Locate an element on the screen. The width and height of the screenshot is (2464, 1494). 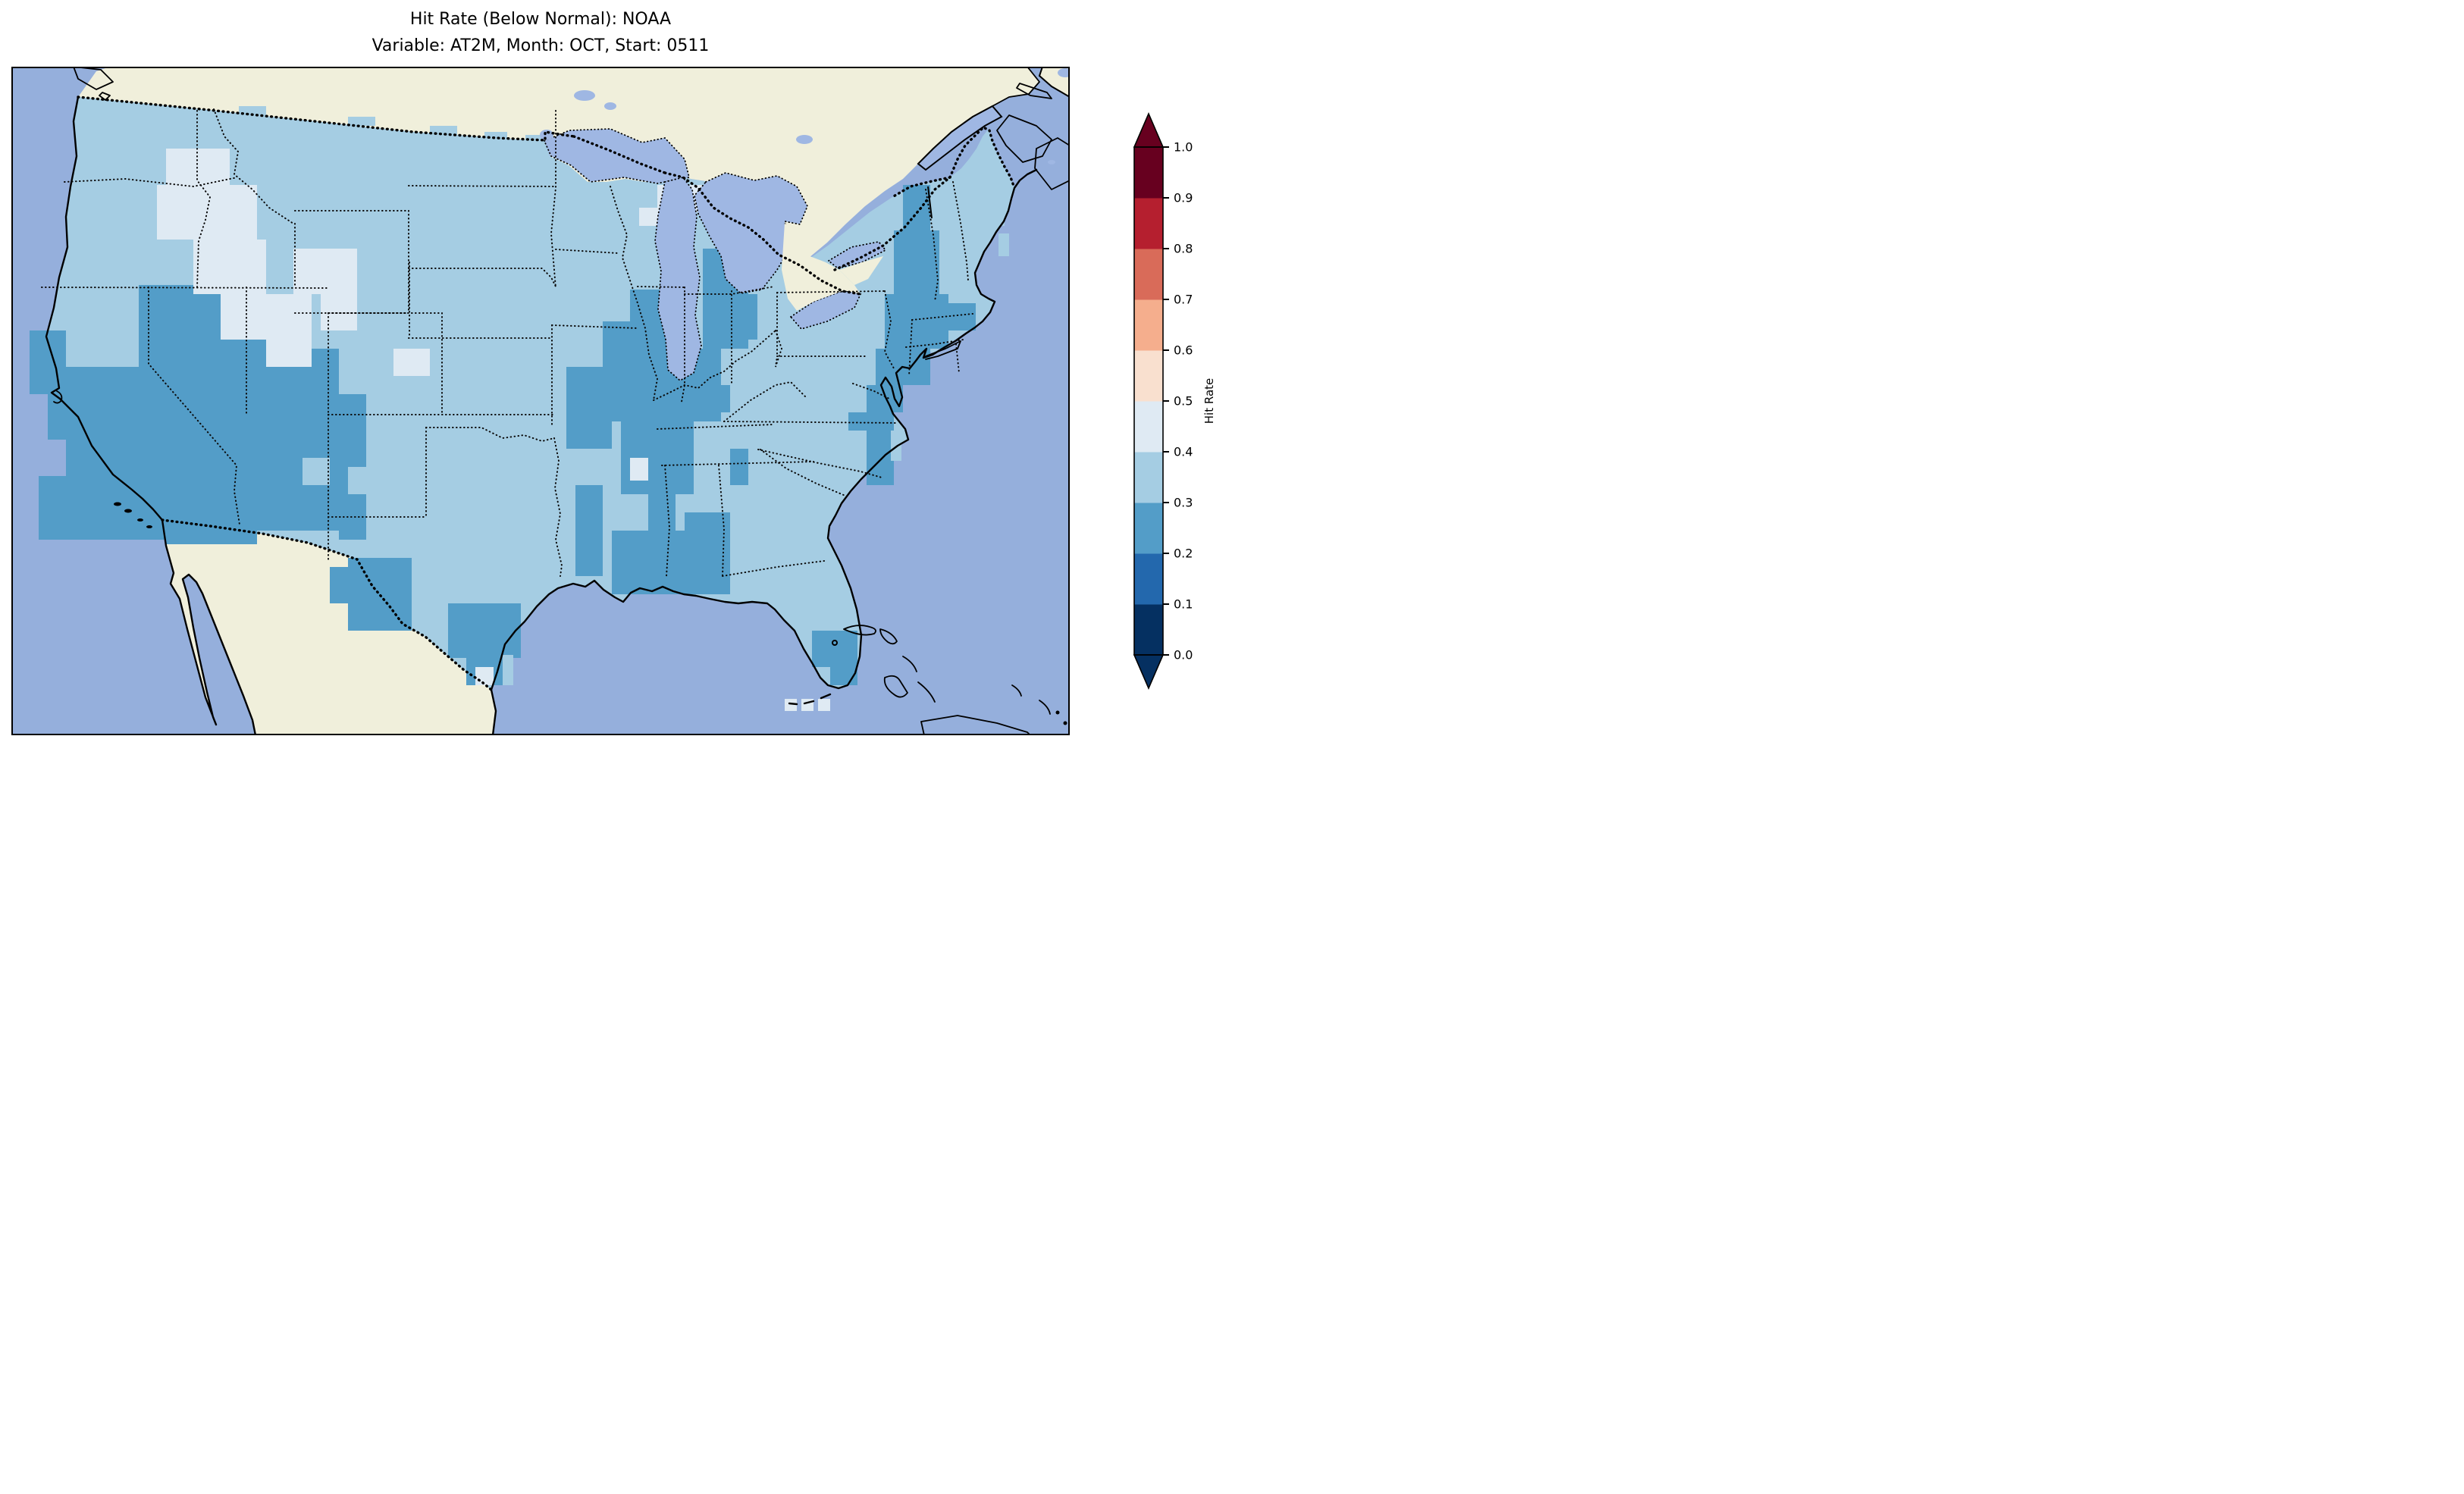
colorbar-tick-label: 0.8 is located at coordinates (1183, 249).